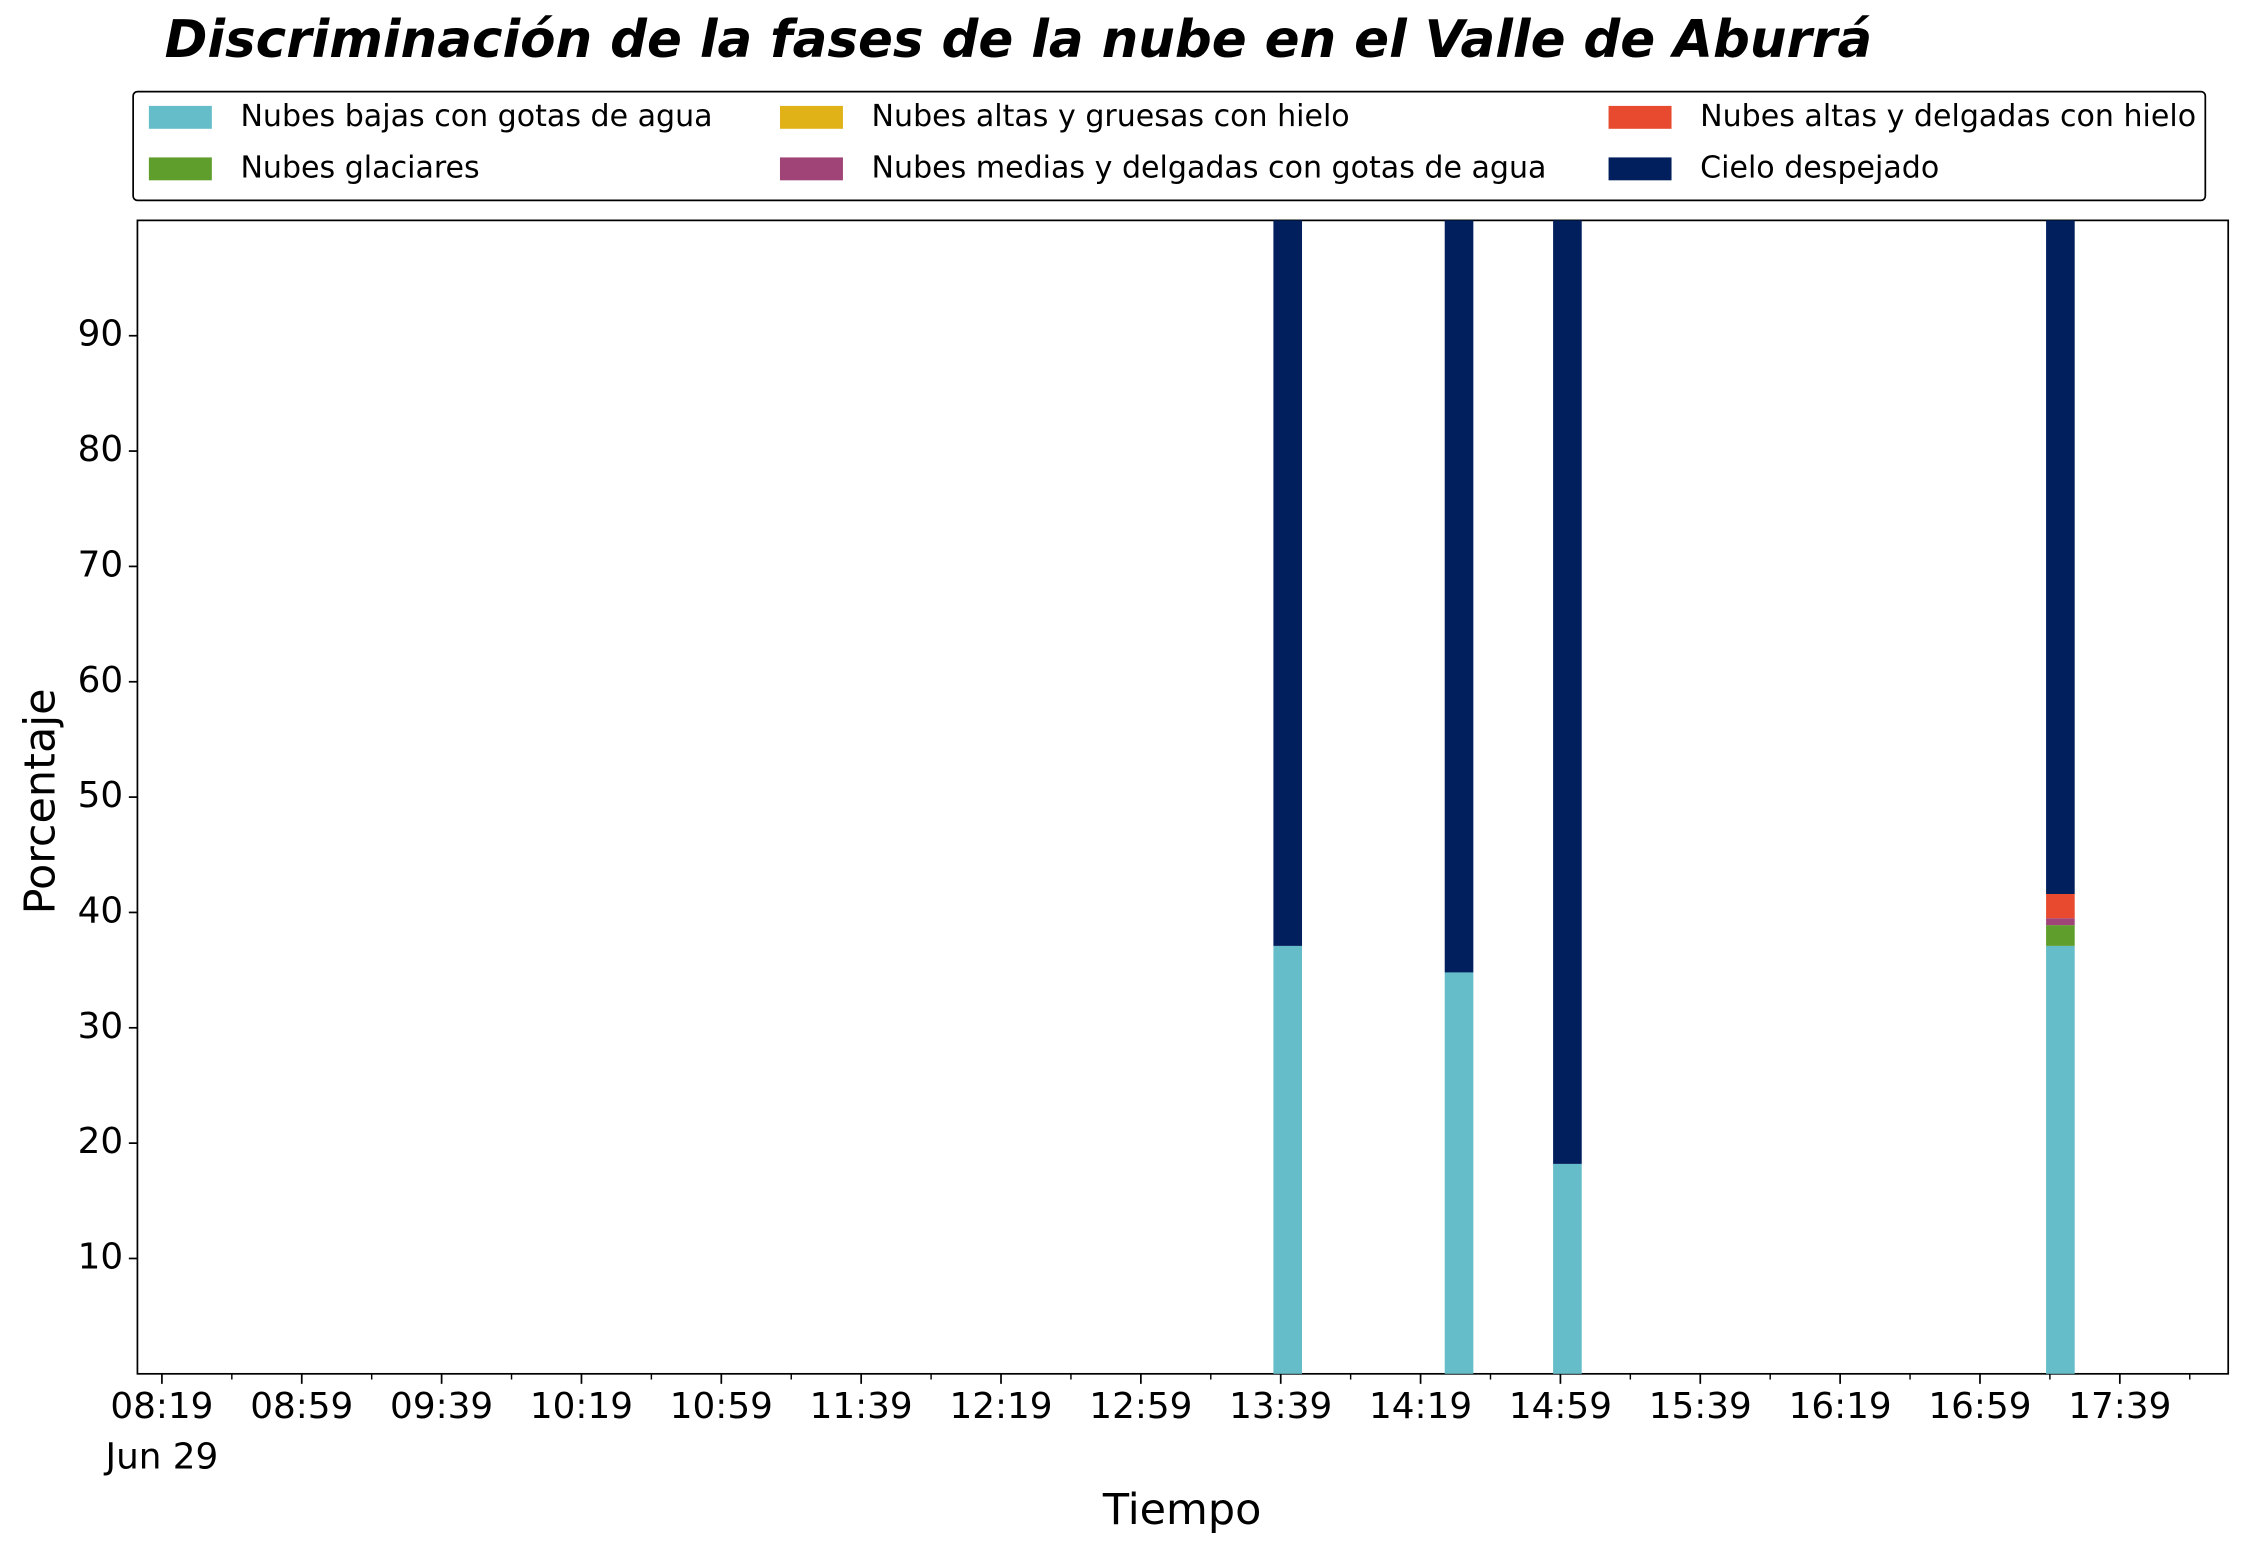  Describe the element at coordinates (101, 564) in the screenshot. I see `y-tick-label: 70` at that location.